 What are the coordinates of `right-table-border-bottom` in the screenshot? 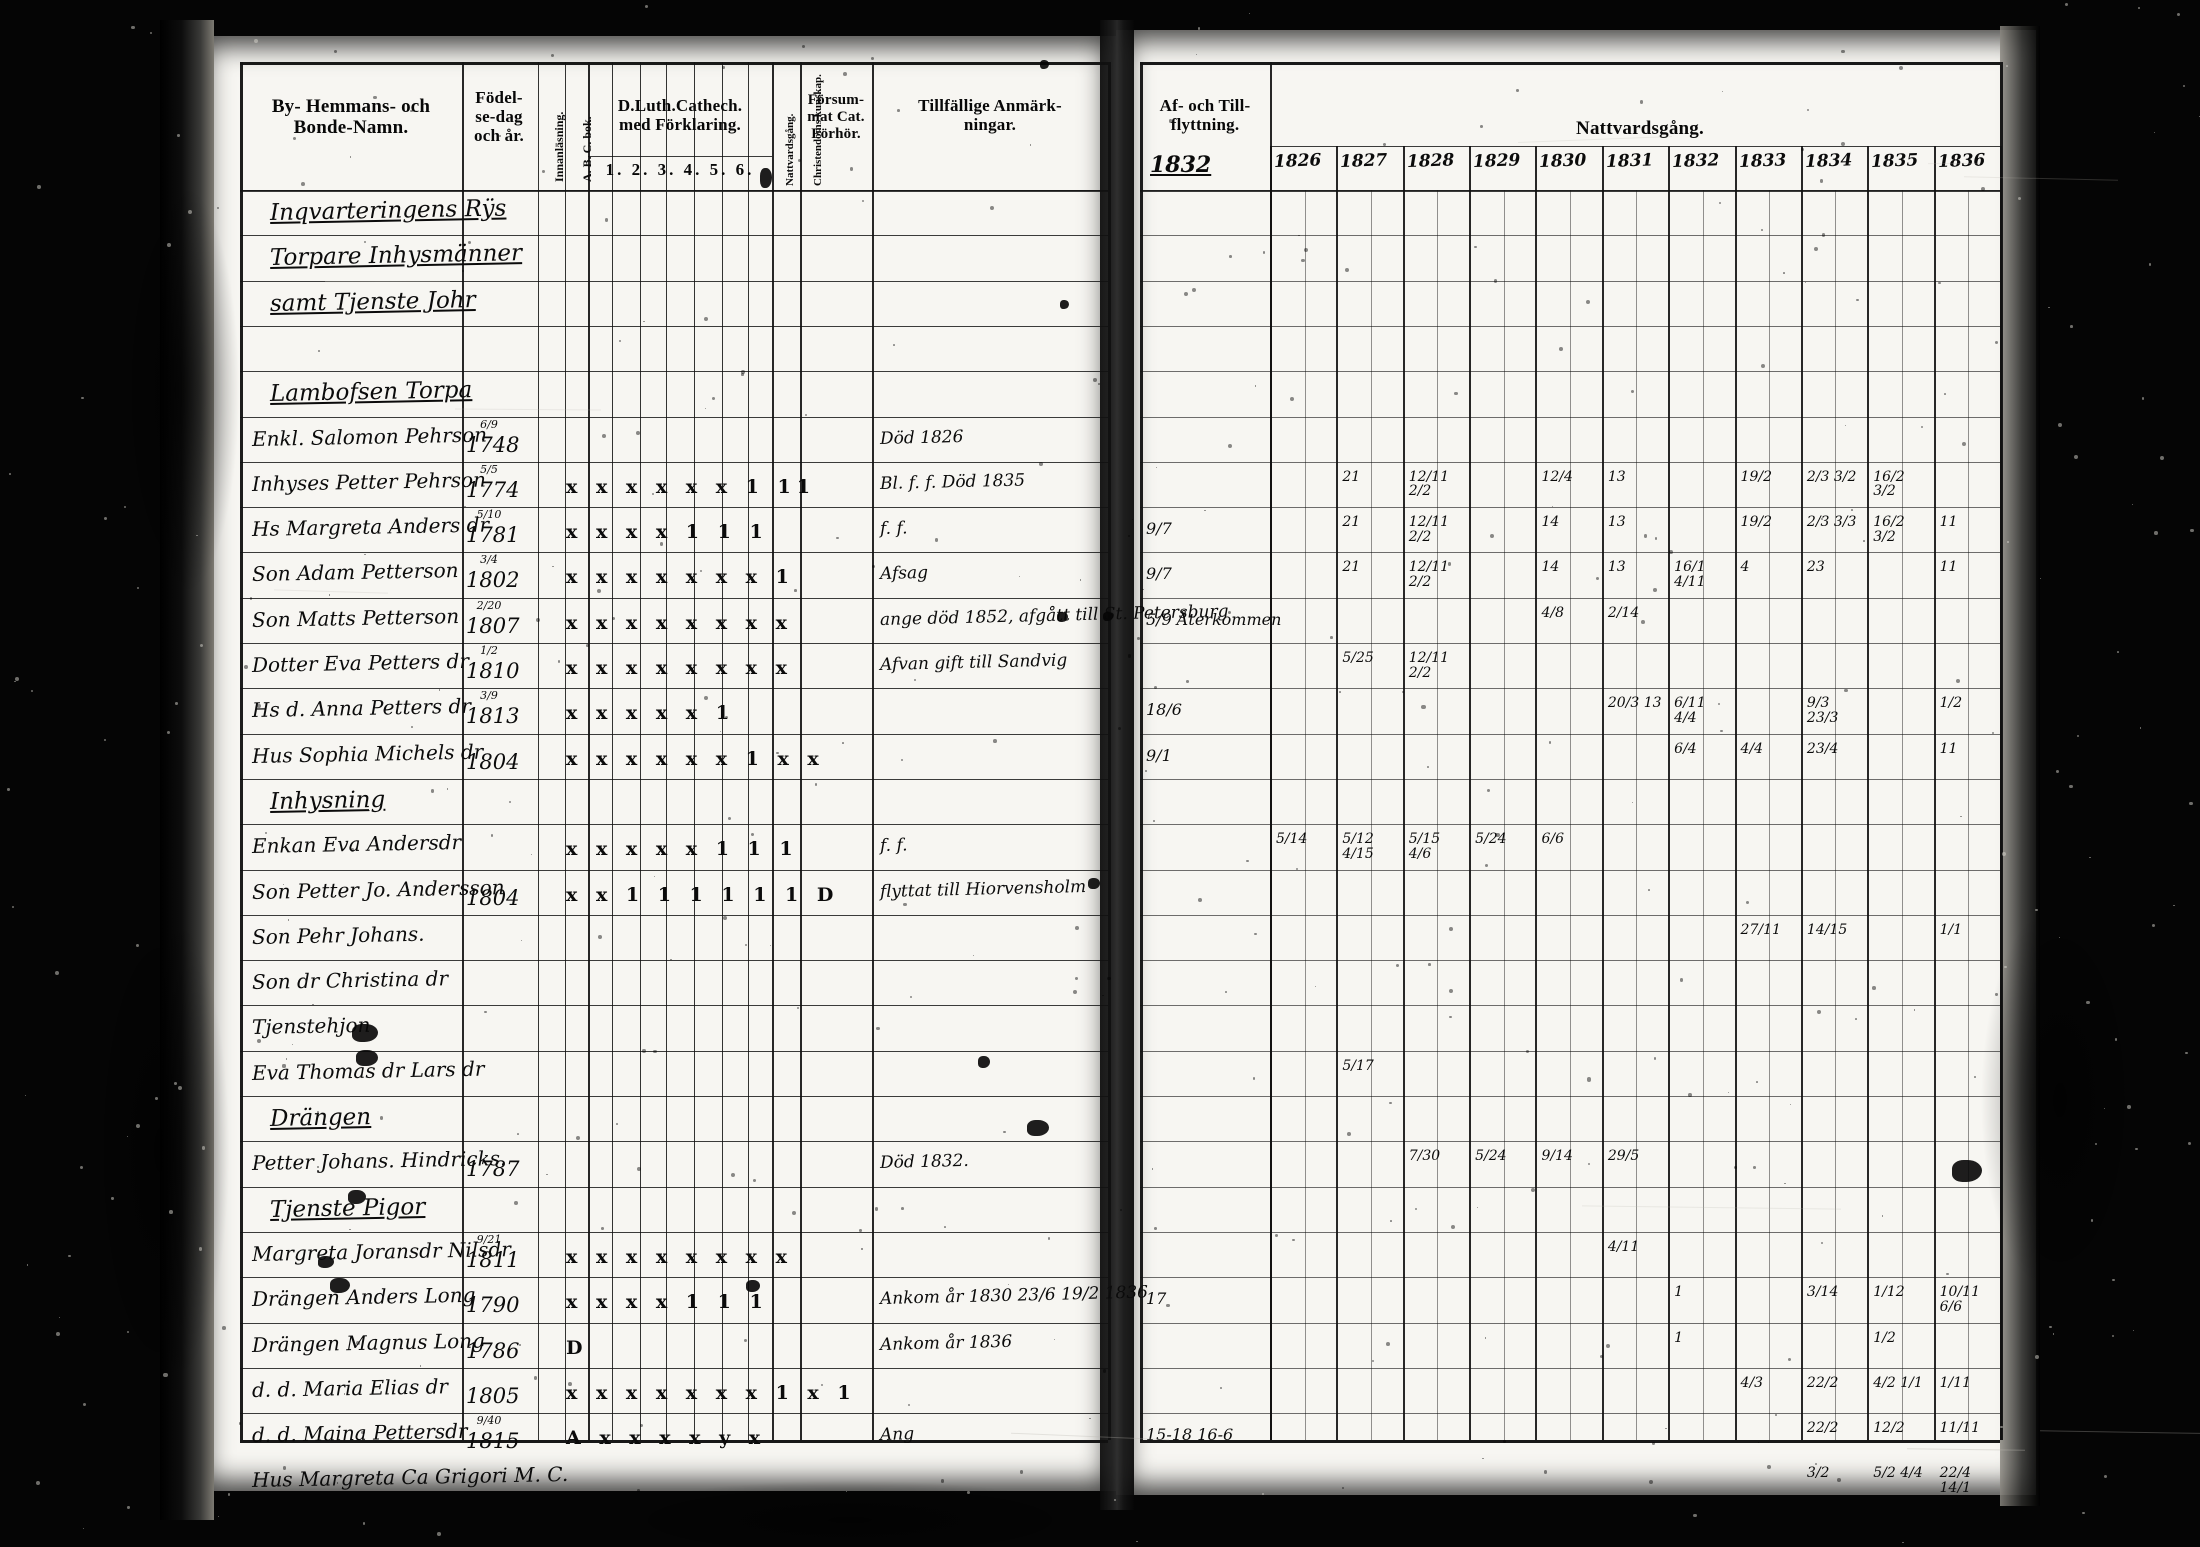 It's located at (1570, 1441).